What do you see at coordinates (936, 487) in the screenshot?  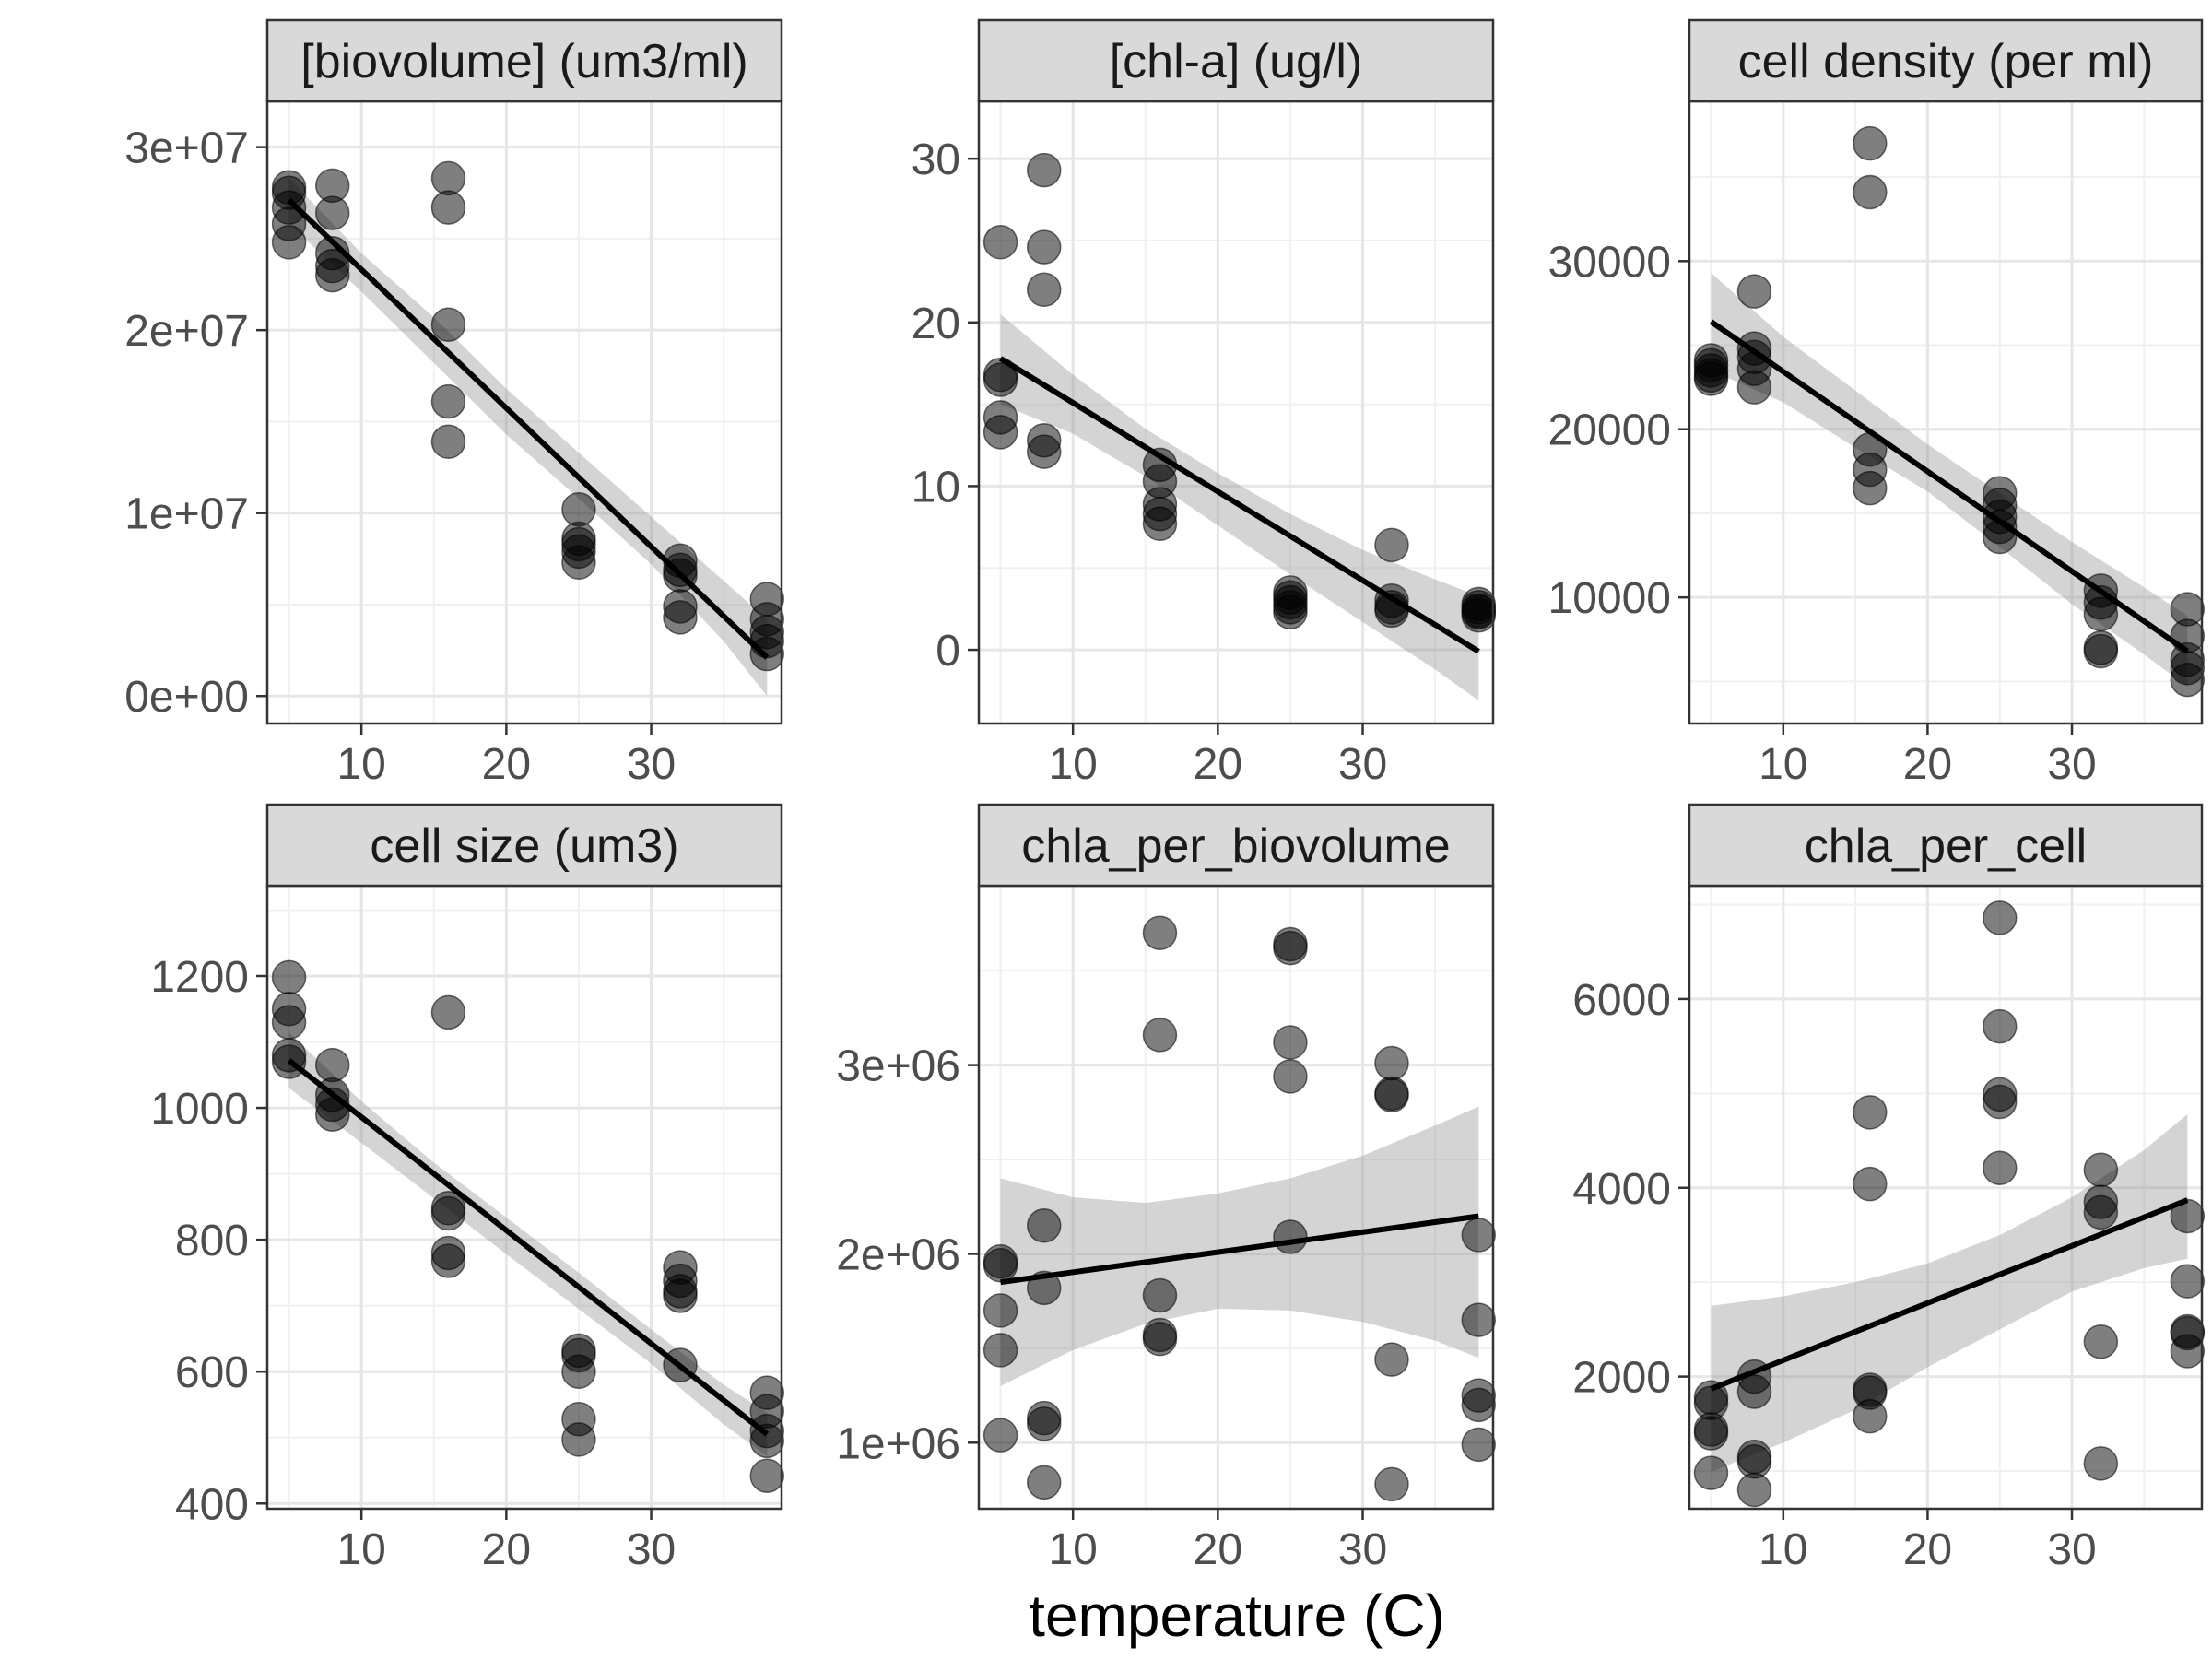 I see `y-tick-label: 10` at bounding box center [936, 487].